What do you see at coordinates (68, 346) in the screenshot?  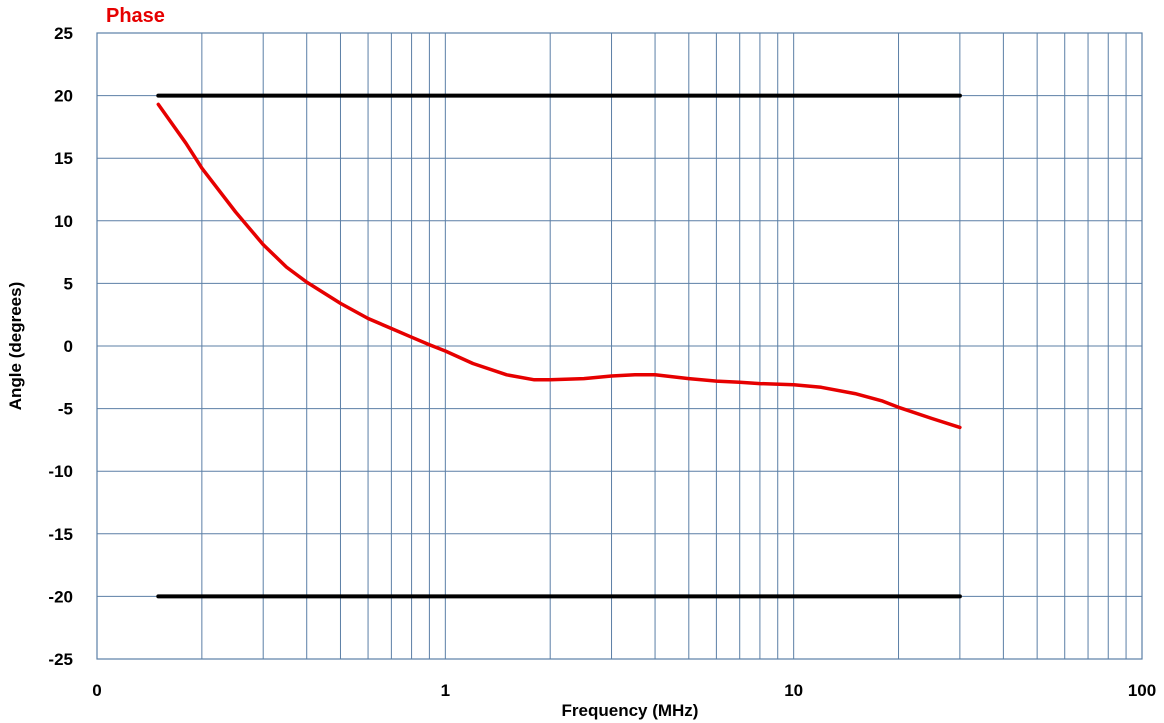 I see `y-tick-label: 0` at bounding box center [68, 346].